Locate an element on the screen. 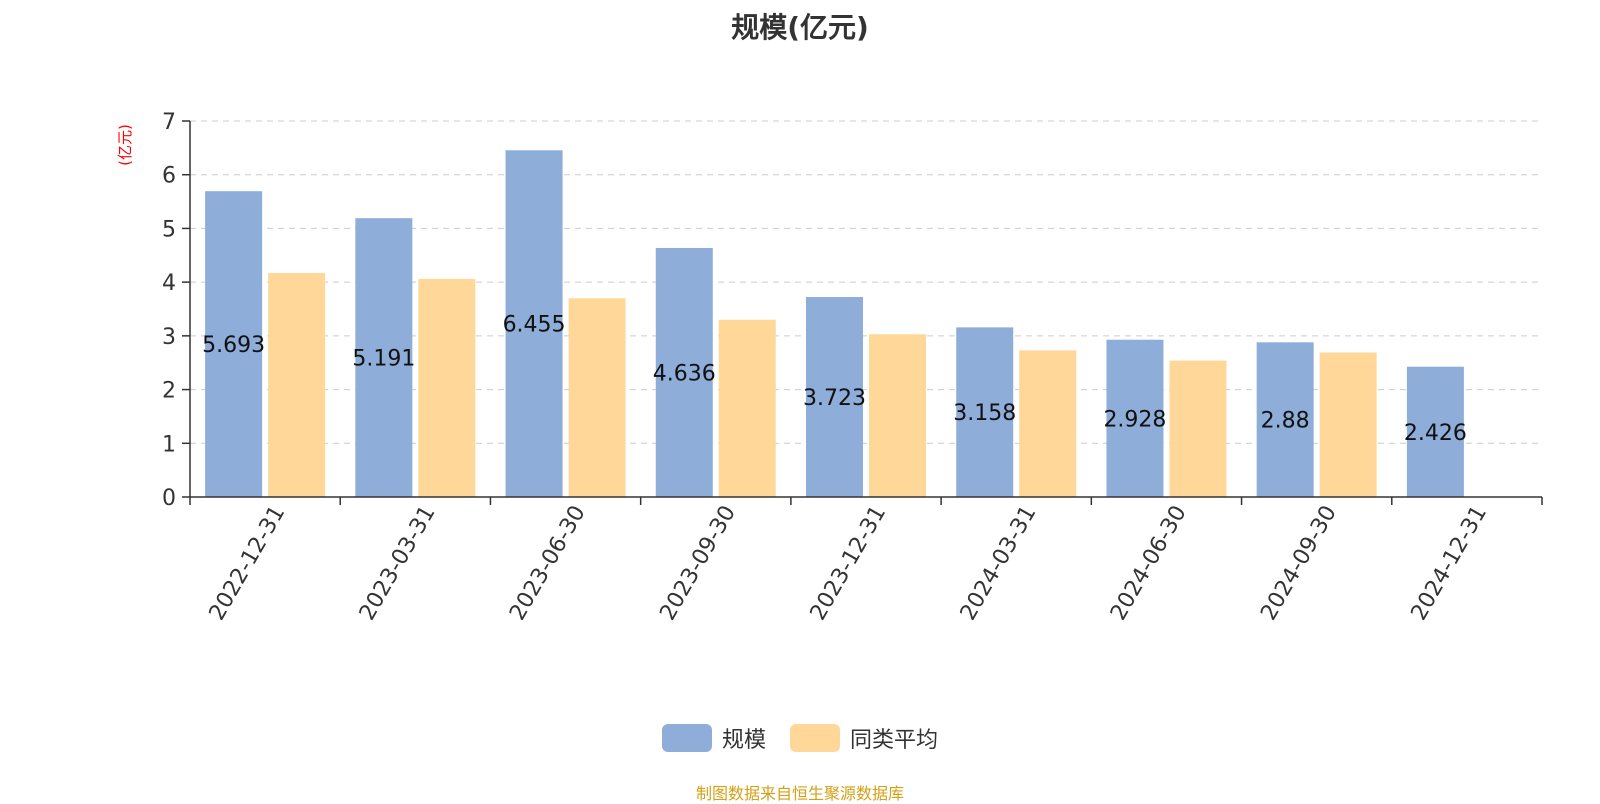 The image size is (1600, 804). x-tick-label: 2023-03-31 is located at coordinates (398, 563).